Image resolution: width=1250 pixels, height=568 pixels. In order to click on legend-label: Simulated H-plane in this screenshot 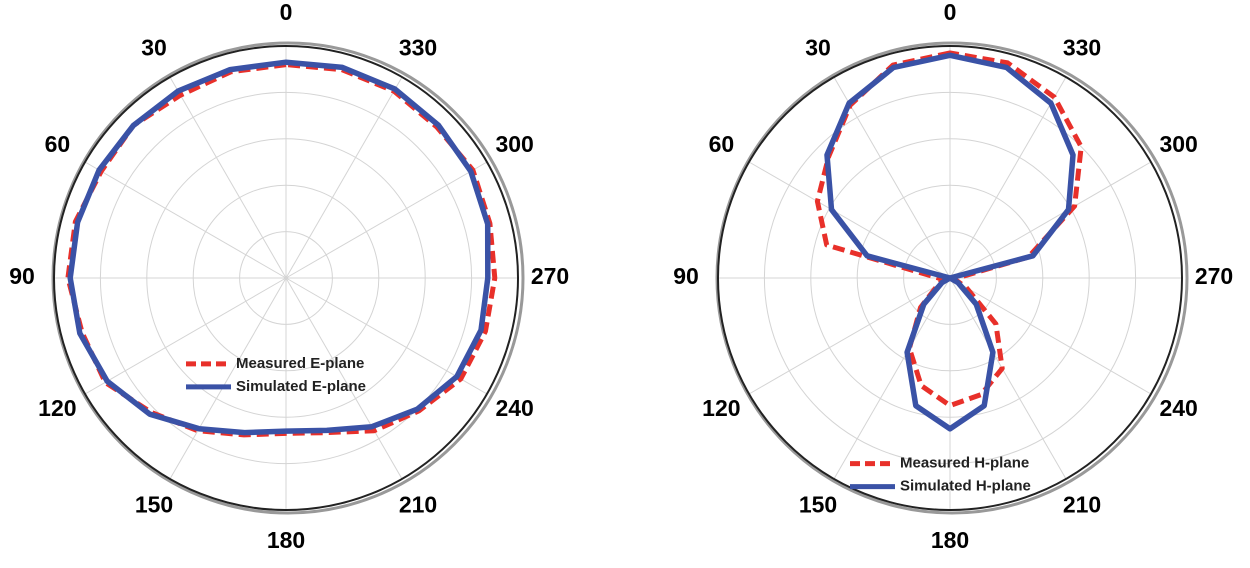, I will do `click(965, 486)`.